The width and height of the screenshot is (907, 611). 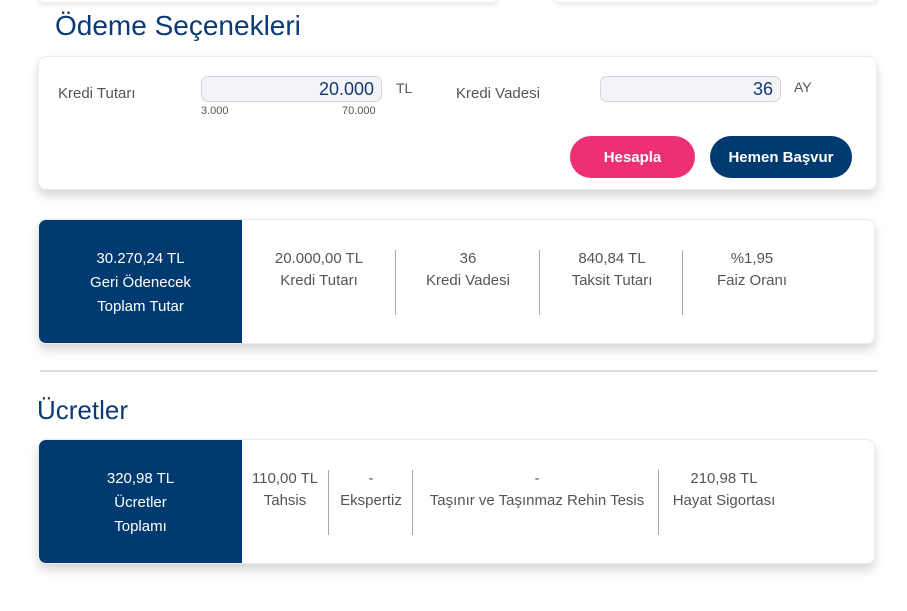 What do you see at coordinates (83, 410) in the screenshot?
I see `fees-title: Ücretler` at bounding box center [83, 410].